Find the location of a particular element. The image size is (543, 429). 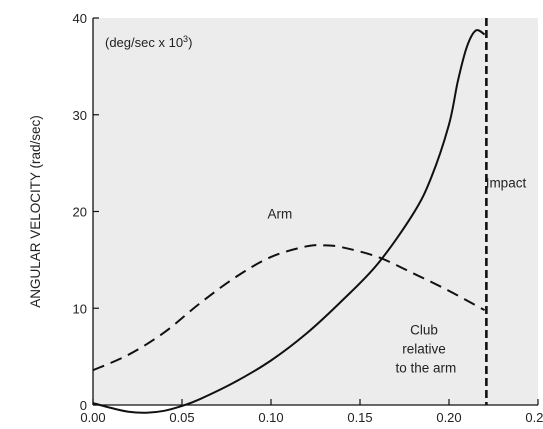

annotation-club: Club relative to the arm is located at coordinates (425, 348).